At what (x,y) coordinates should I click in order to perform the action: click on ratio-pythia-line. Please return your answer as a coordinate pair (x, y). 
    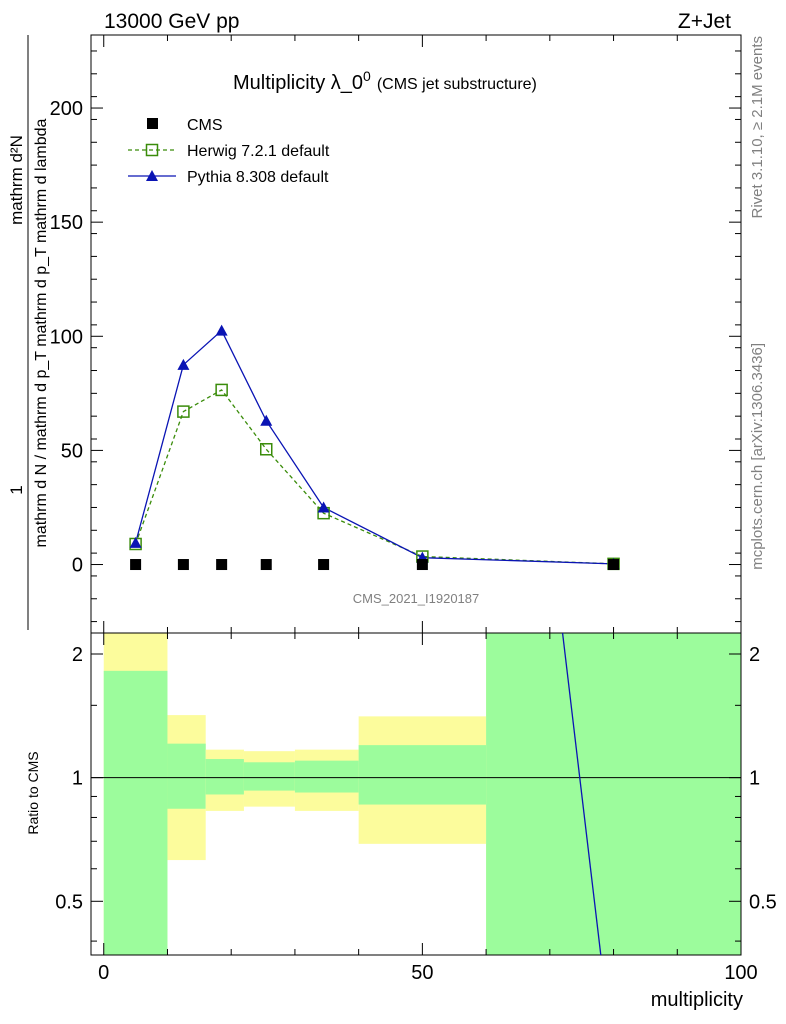
    Looking at the image, I should click on (581, 794).